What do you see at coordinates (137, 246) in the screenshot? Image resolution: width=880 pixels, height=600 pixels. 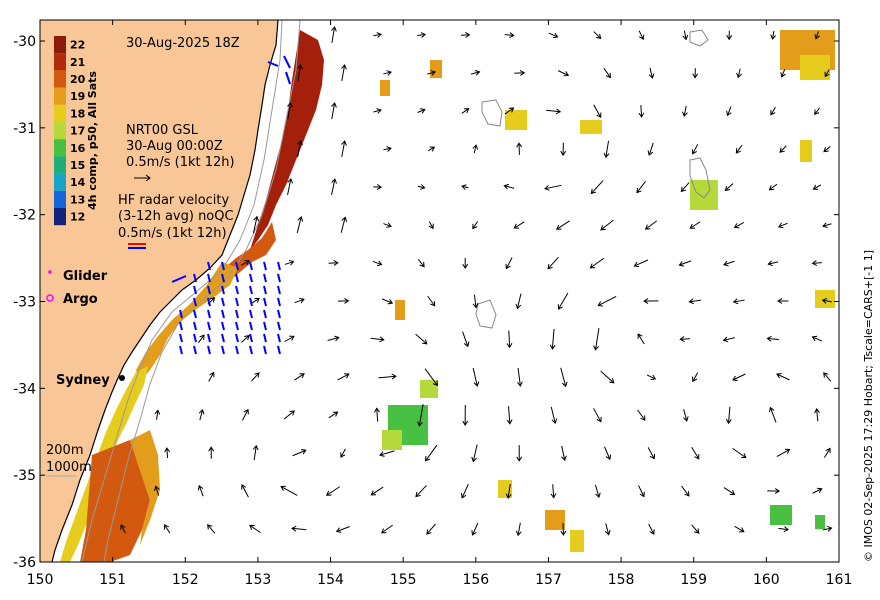 I see `hf-scale-arrows` at bounding box center [137, 246].